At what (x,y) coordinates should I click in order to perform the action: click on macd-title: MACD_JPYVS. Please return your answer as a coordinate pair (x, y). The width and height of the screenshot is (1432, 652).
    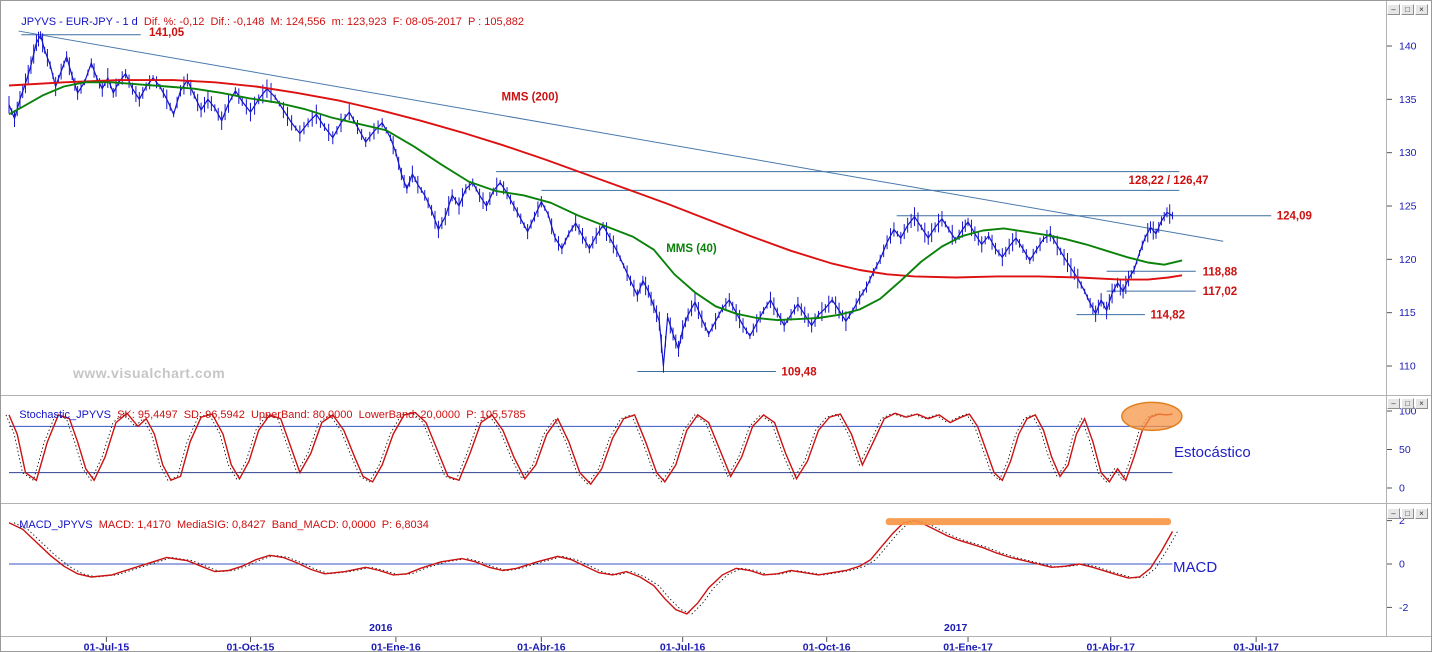
    Looking at the image, I should click on (59, 525).